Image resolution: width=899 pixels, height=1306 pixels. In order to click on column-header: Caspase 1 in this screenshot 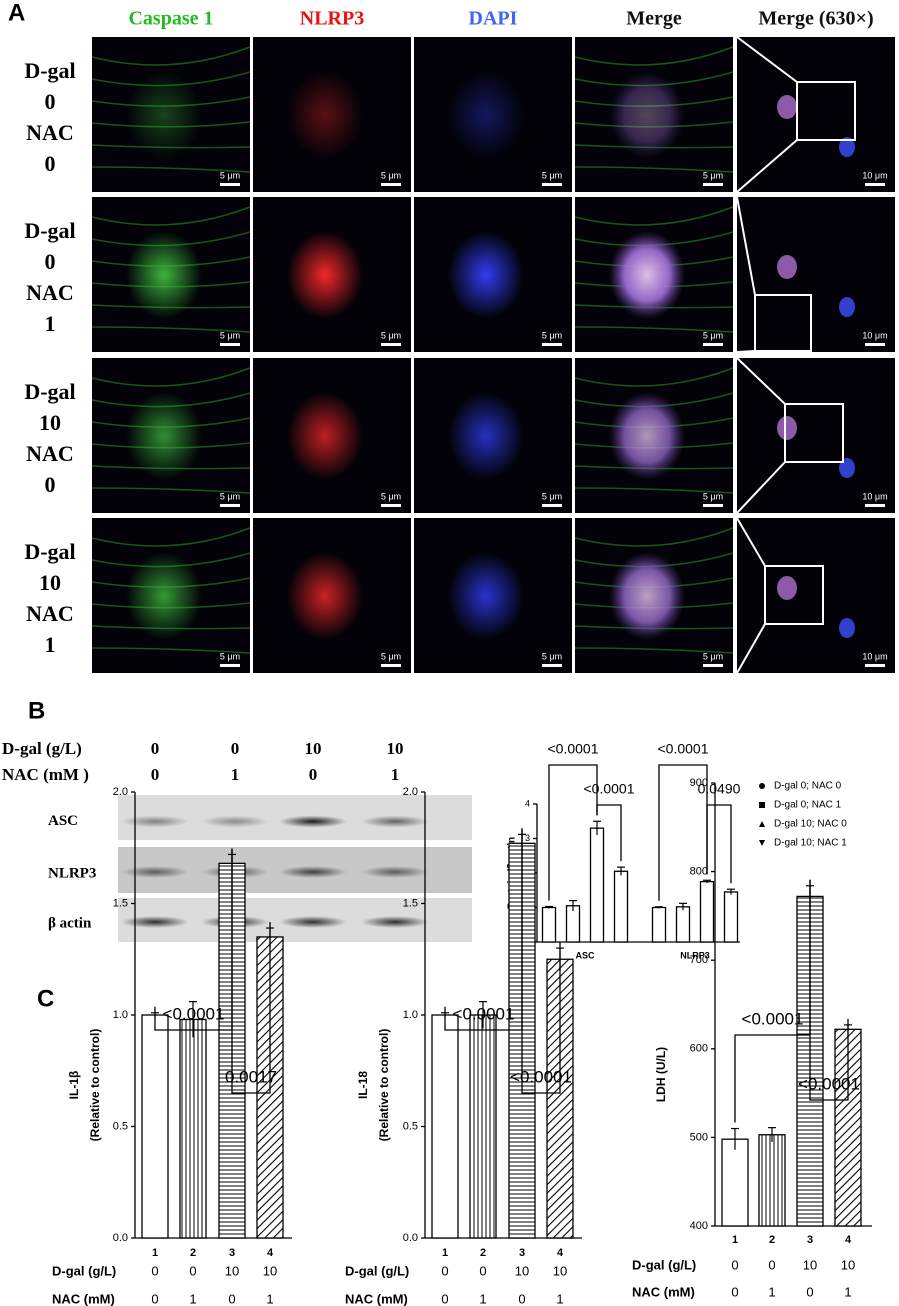, I will do `click(170, 19)`.